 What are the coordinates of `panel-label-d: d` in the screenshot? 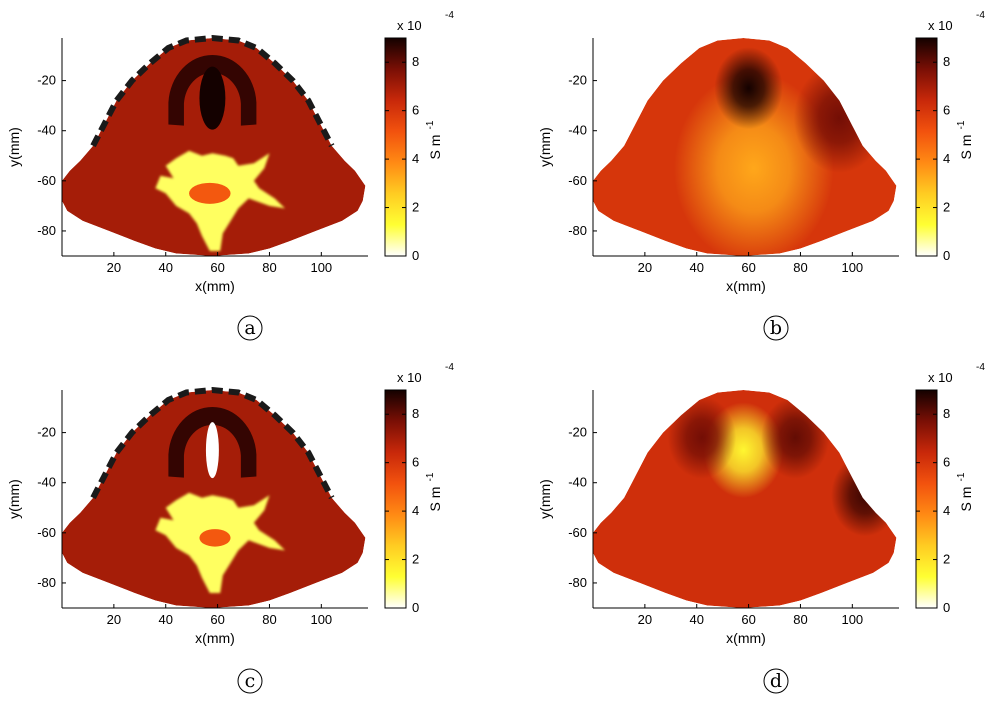 It's located at (776, 681).